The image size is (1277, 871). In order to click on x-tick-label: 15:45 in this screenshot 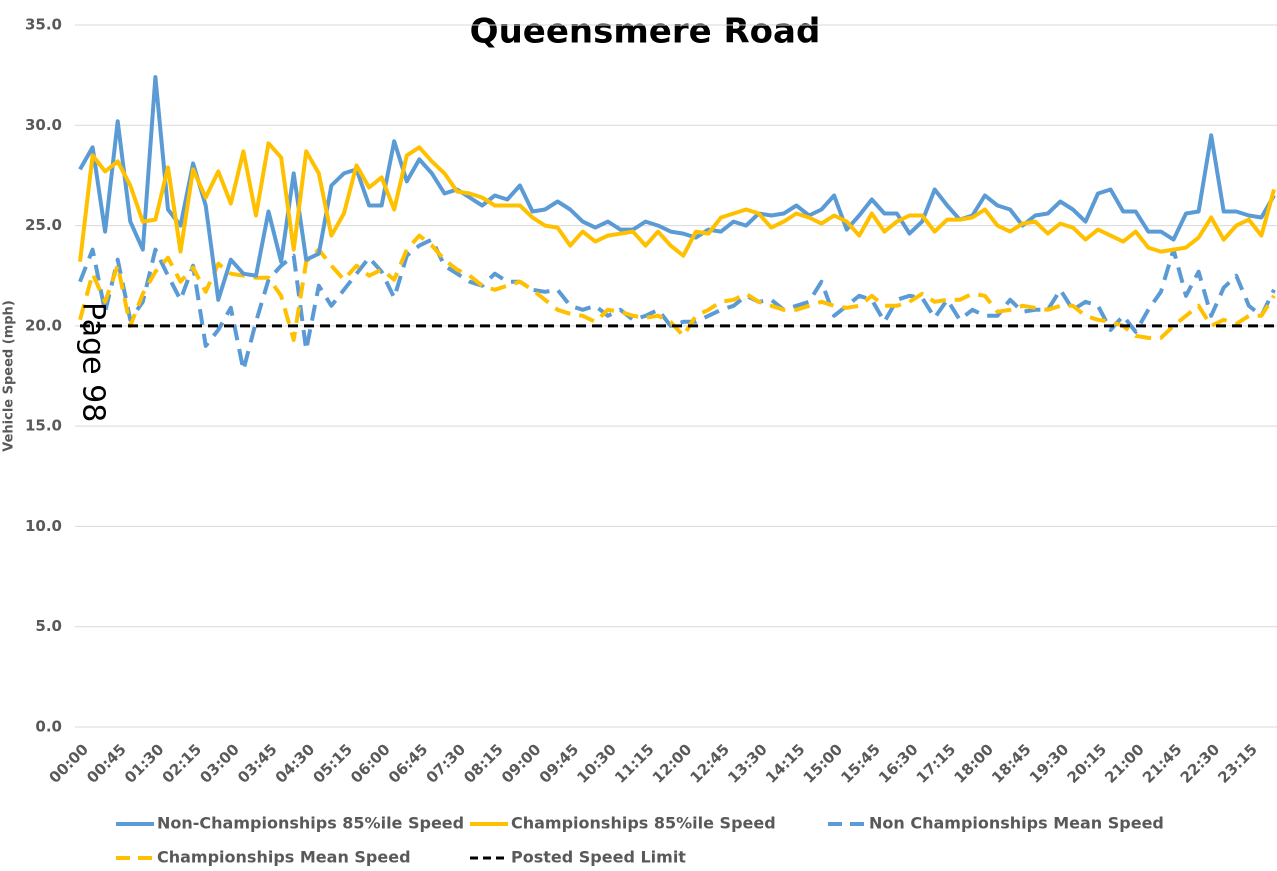, I will do `click(860, 763)`.